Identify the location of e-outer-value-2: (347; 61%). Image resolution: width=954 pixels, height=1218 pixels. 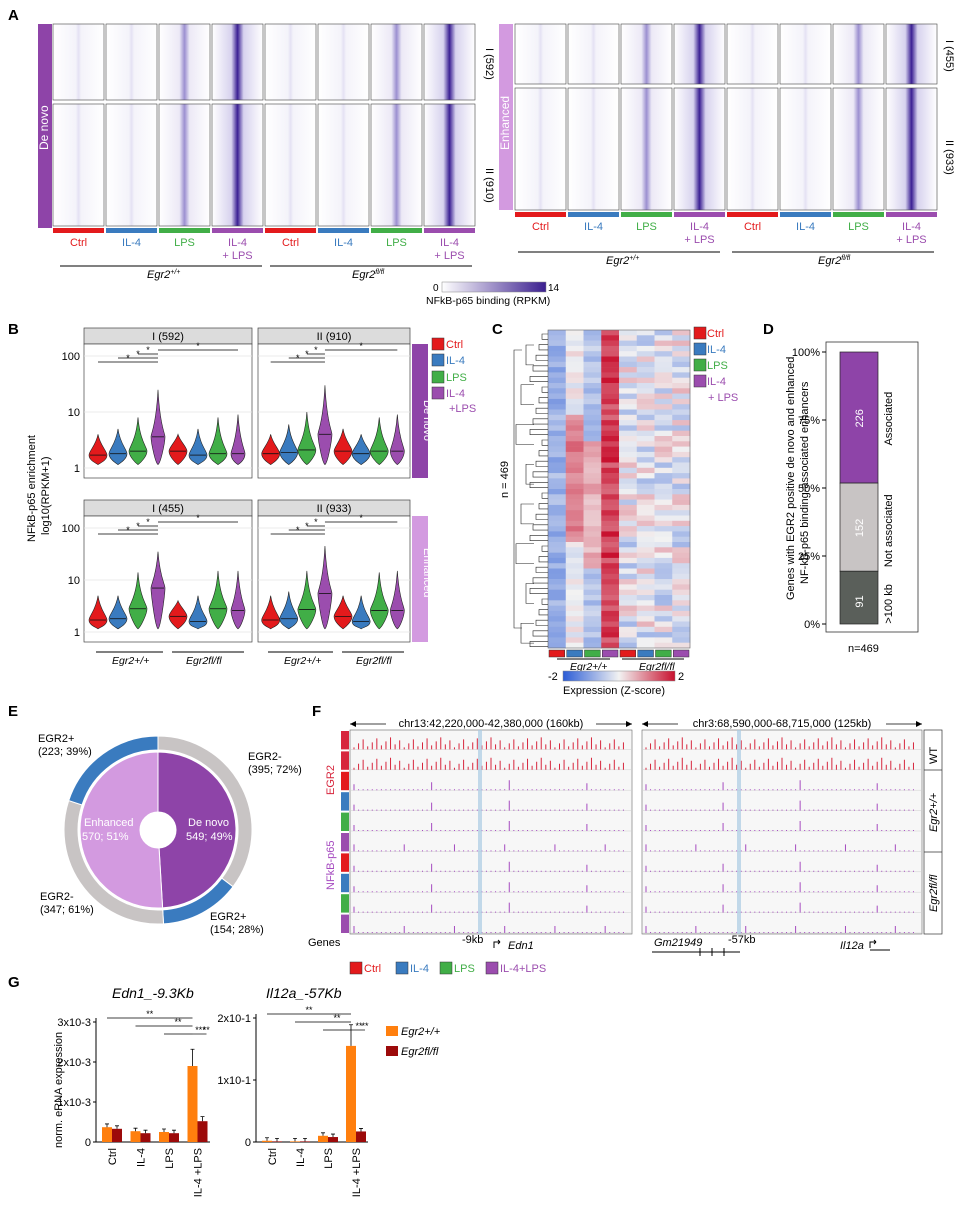
(67, 910).